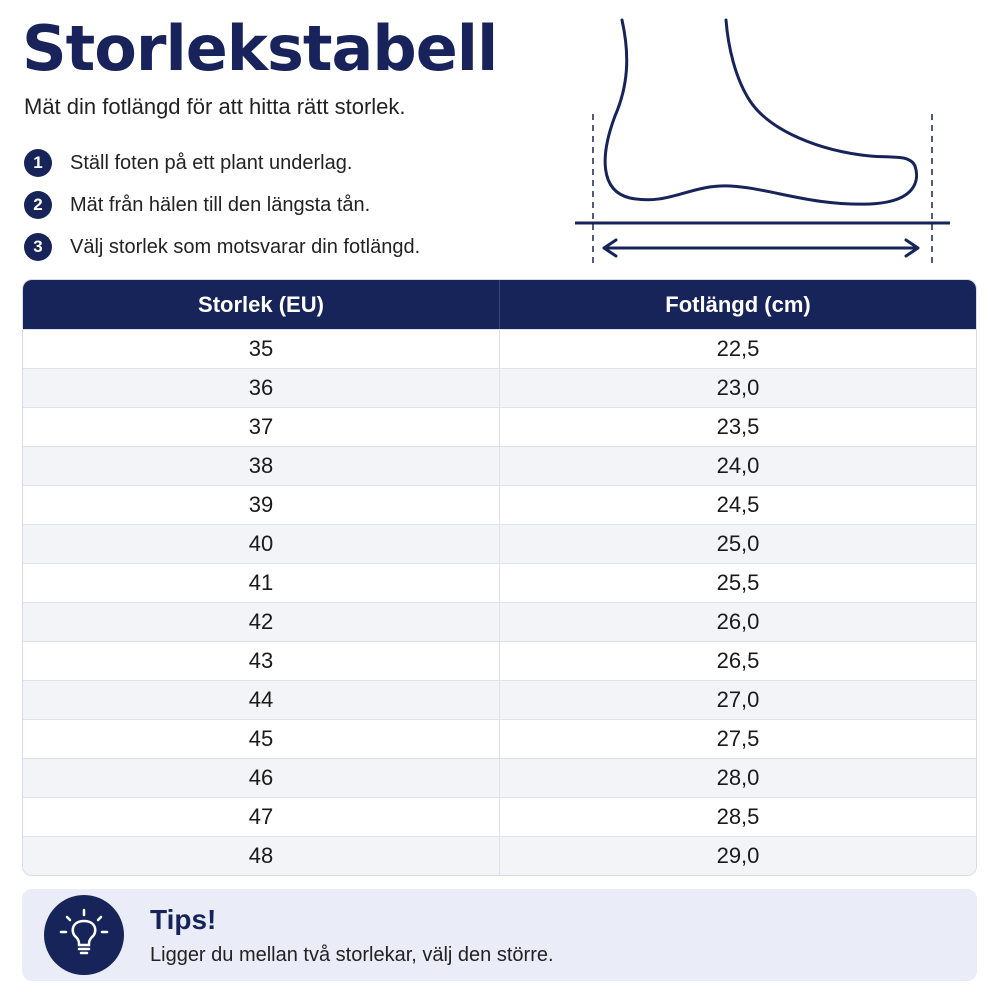 This screenshot has width=1000, height=1000. I want to click on table-row: 35 22,5, so click(499, 348).